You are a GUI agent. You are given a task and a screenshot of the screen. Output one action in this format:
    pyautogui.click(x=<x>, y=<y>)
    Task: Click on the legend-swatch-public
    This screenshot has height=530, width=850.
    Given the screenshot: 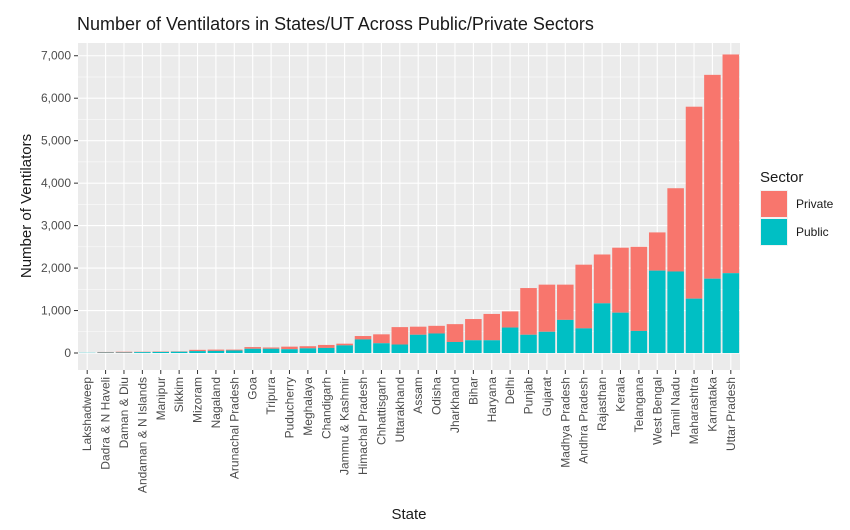 What is the action you would take?
    pyautogui.click(x=774, y=232)
    